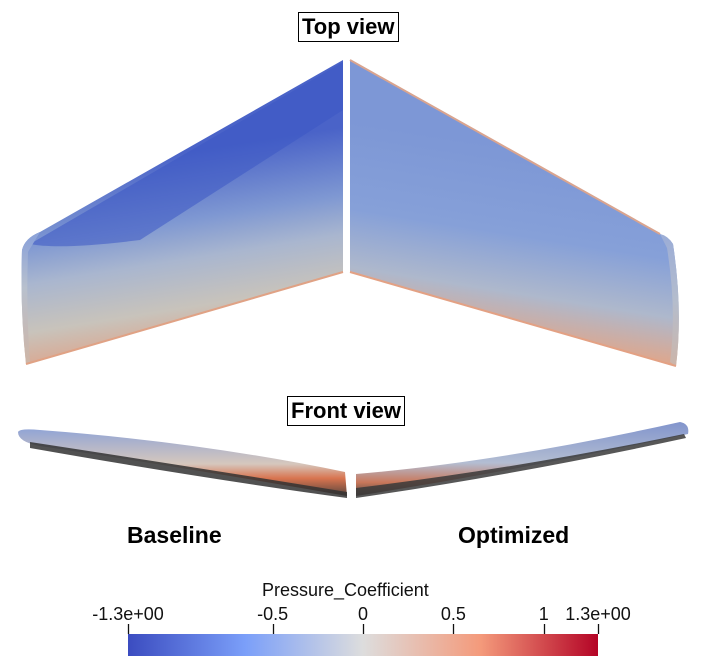 The image size is (708, 669). Describe the element at coordinates (669, 300) in the screenshot. I see `optimized-wingtip-face` at that location.